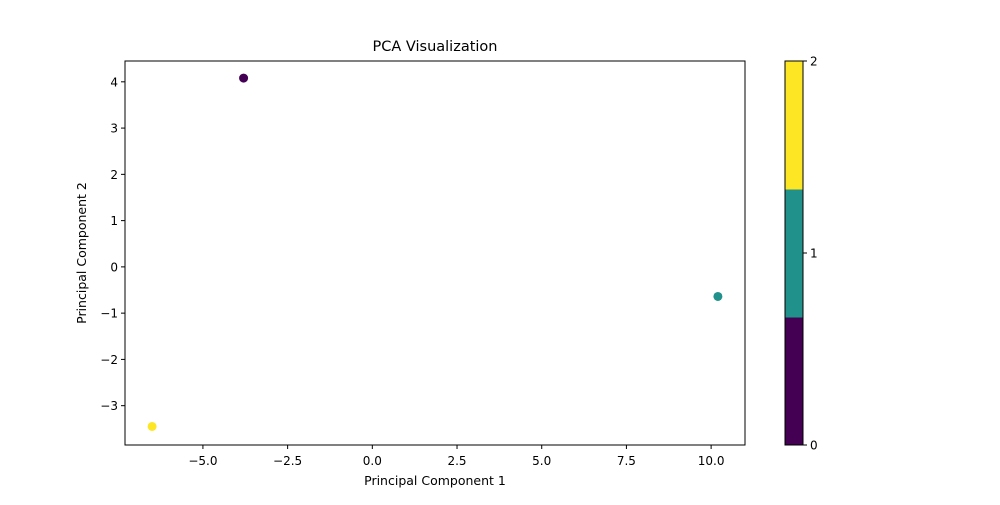  Describe the element at coordinates (372, 461) in the screenshot. I see `x-tick-label: 0.0` at that location.